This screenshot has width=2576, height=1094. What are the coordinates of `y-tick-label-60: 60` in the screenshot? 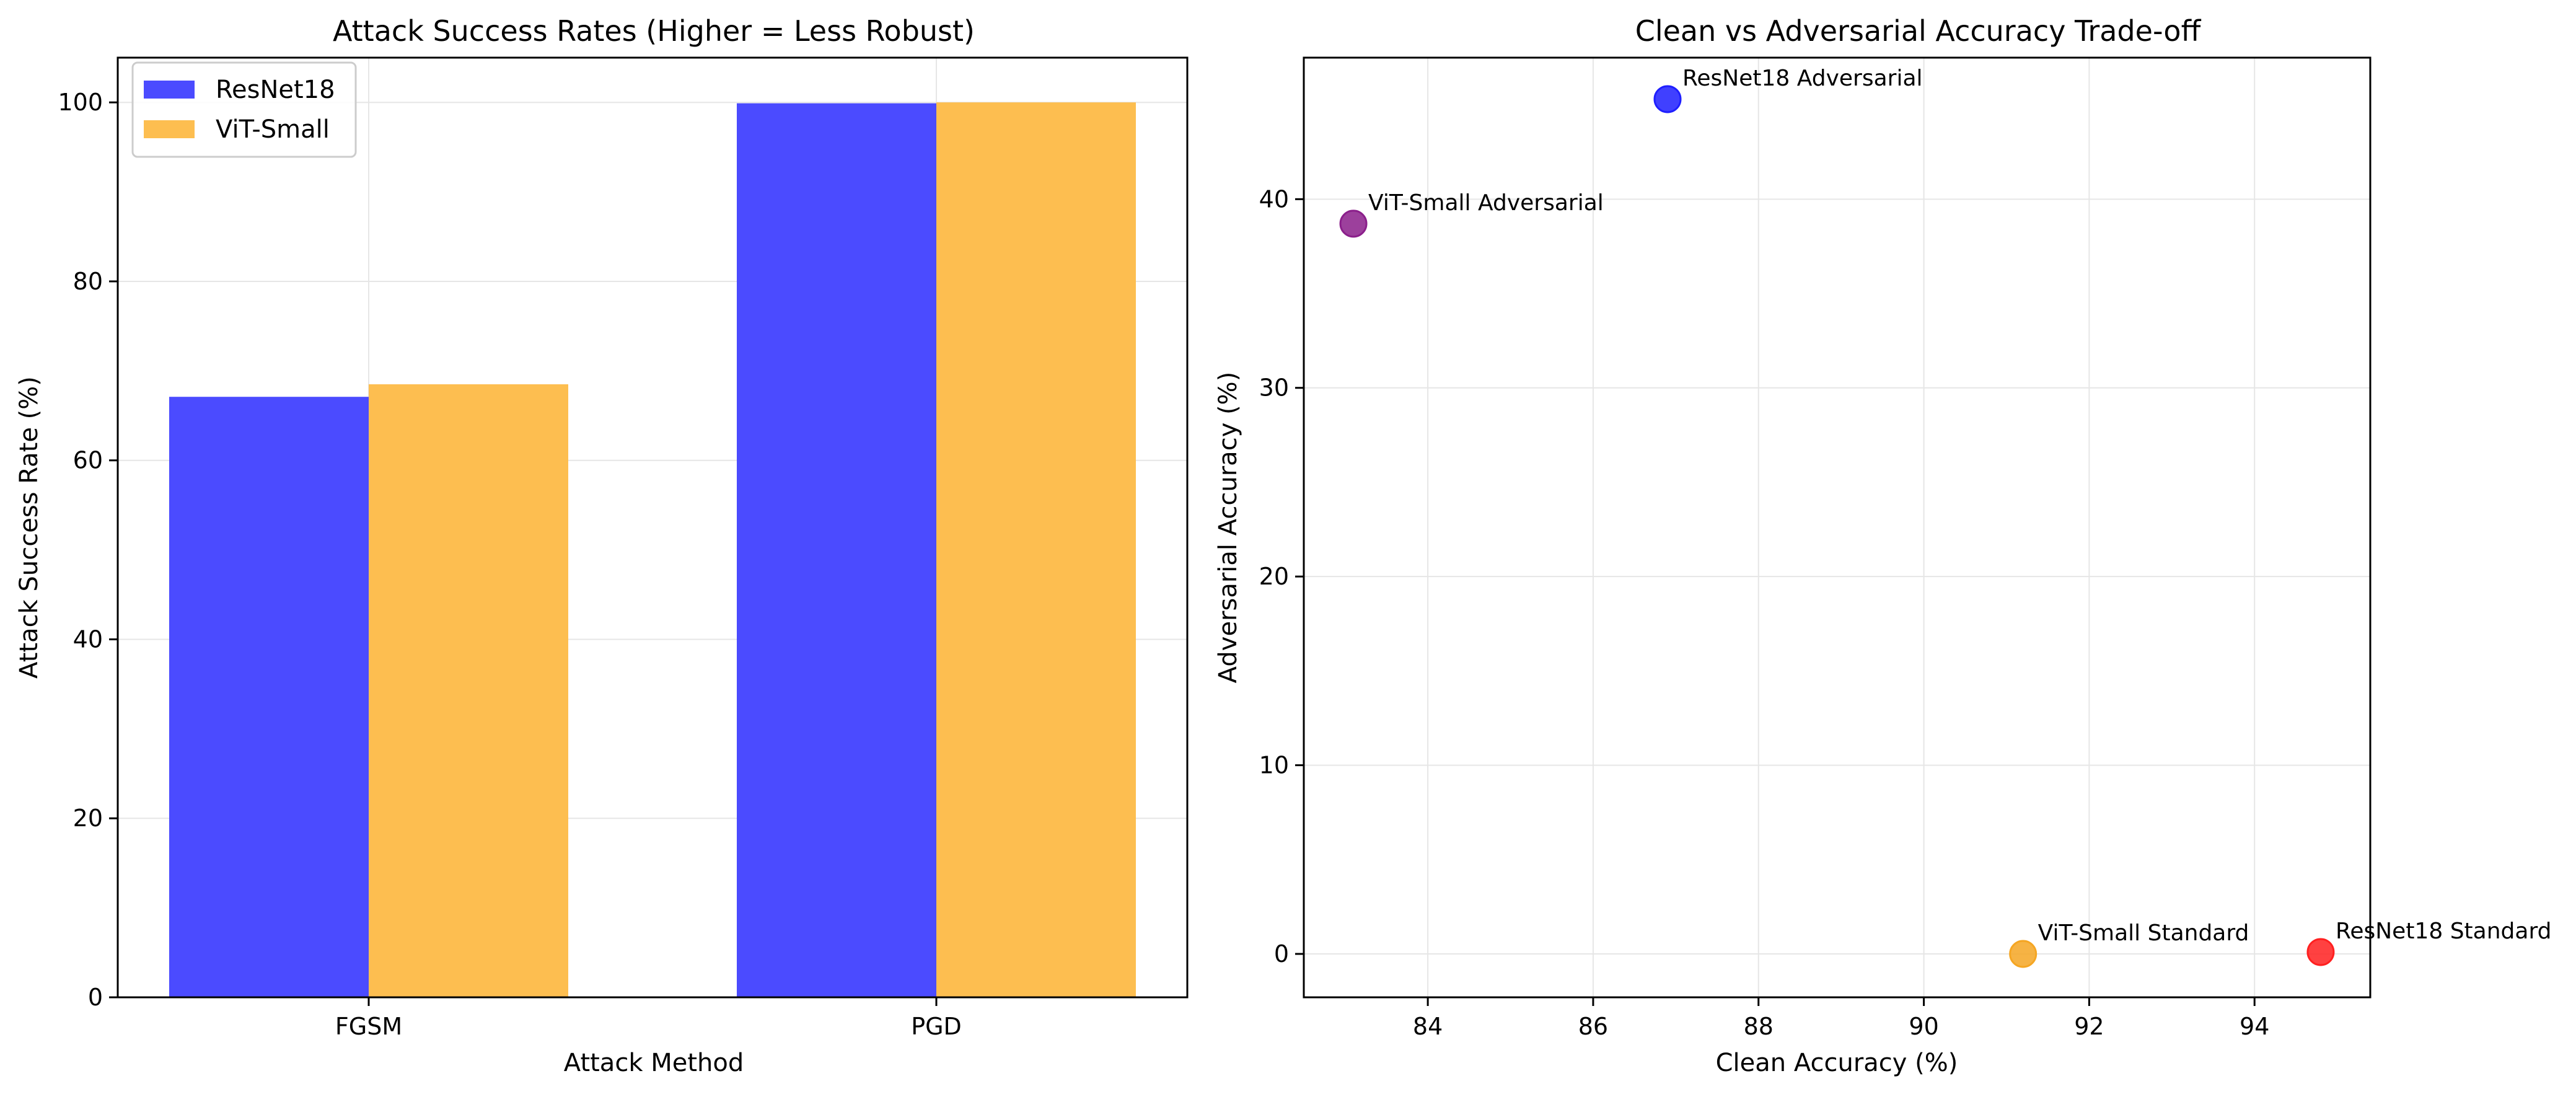 It's located at (88, 460).